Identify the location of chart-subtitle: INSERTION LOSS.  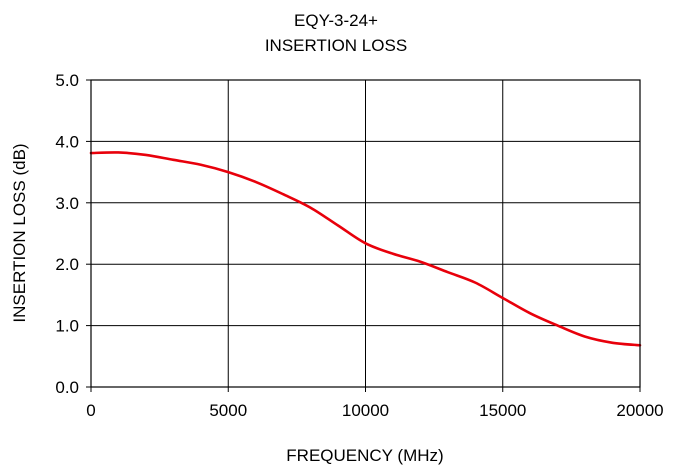
(336, 45).